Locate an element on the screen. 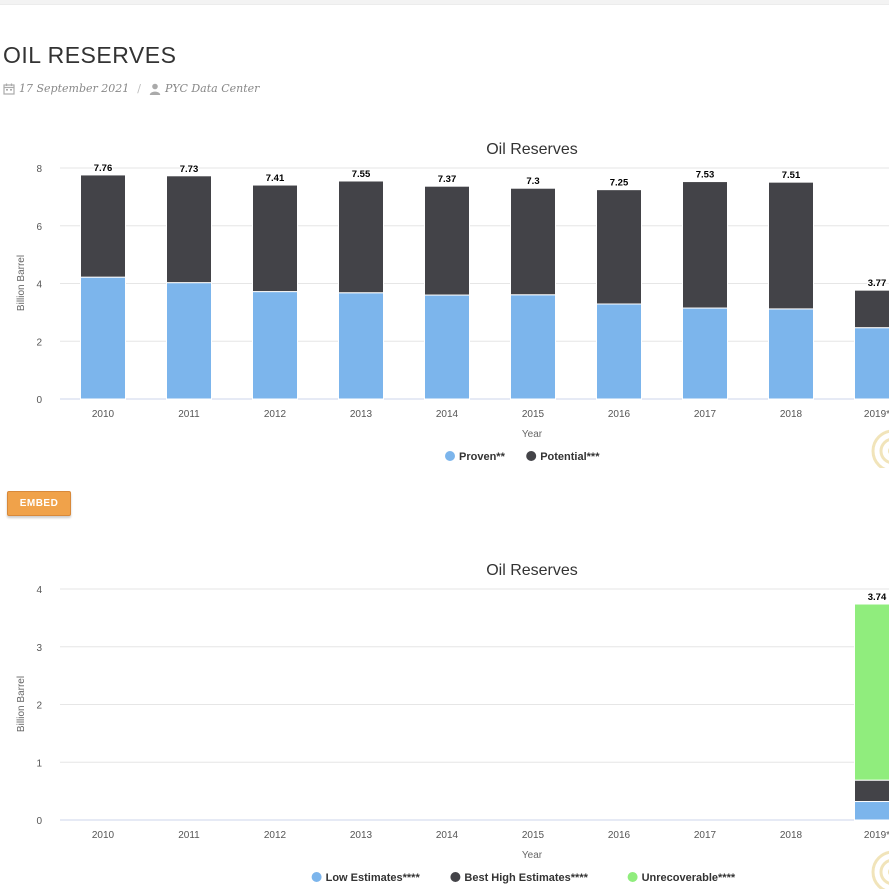  legend-marker-low-estimates is located at coordinates (316, 877).